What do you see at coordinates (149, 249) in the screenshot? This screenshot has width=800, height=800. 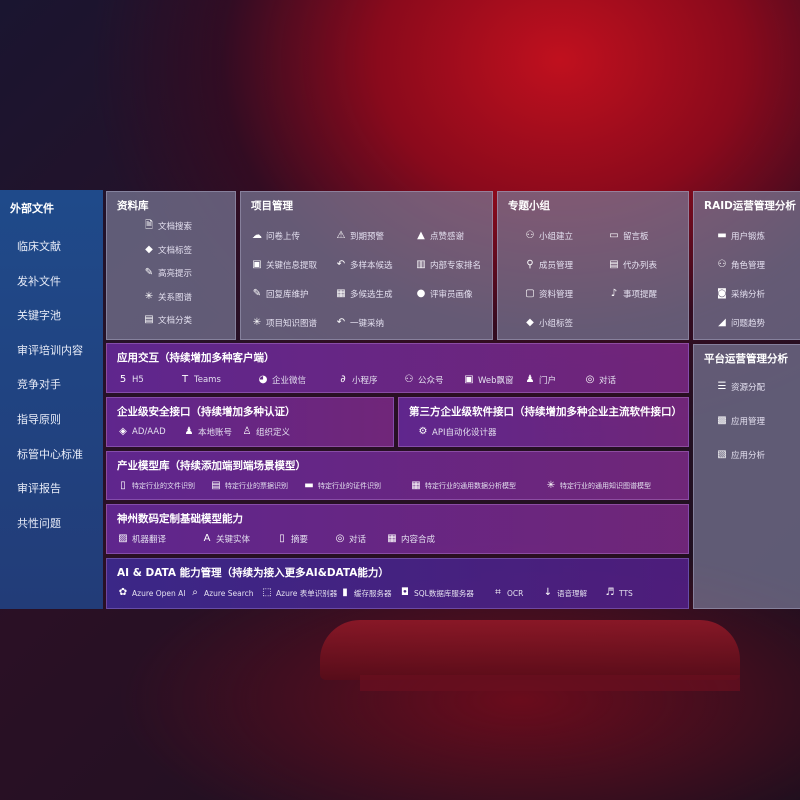 I see `tag-icon: ◆` at bounding box center [149, 249].